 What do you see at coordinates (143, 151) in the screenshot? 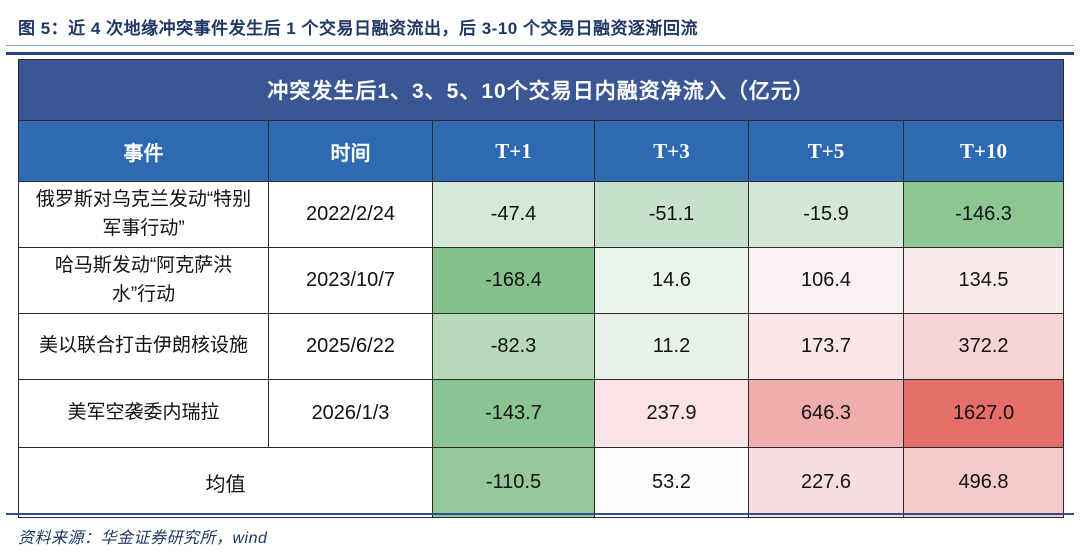
I see `col-header-event: 事件` at bounding box center [143, 151].